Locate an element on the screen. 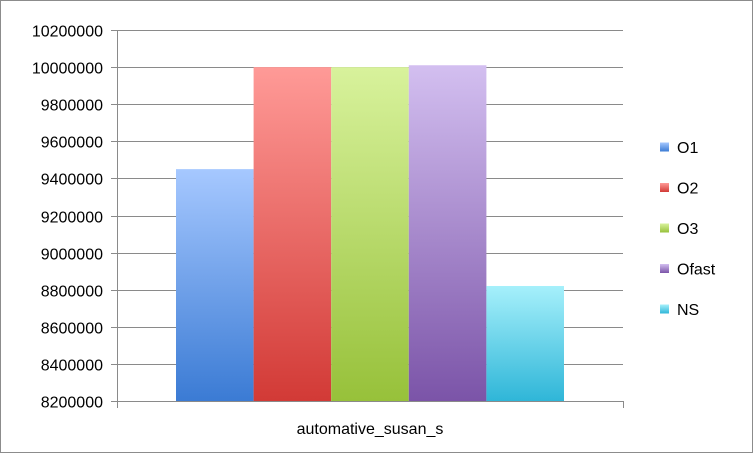  y-tick-label-2: 8600000 is located at coordinates (72, 329).